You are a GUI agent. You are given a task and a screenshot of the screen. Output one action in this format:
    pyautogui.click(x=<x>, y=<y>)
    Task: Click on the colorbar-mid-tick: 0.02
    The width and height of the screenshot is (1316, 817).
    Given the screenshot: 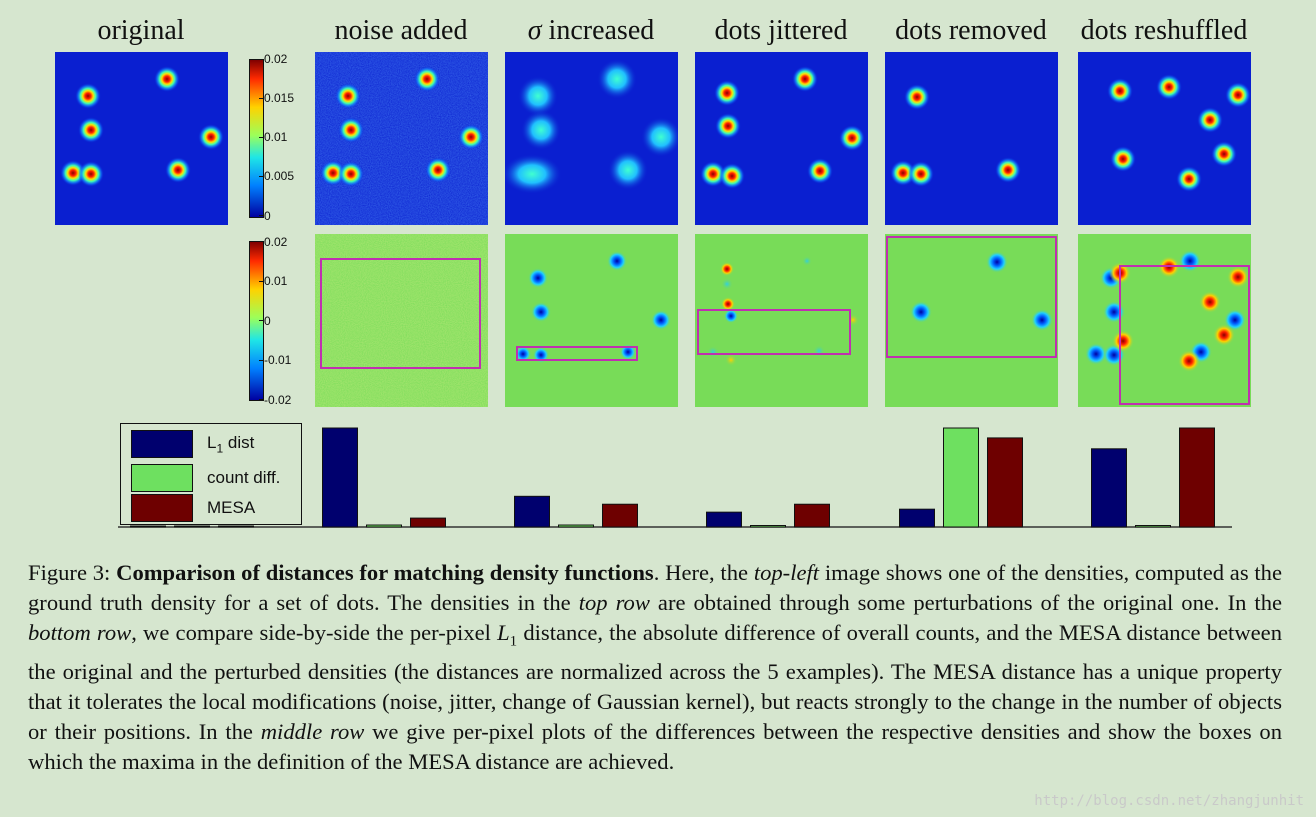 What is the action you would take?
    pyautogui.click(x=276, y=242)
    